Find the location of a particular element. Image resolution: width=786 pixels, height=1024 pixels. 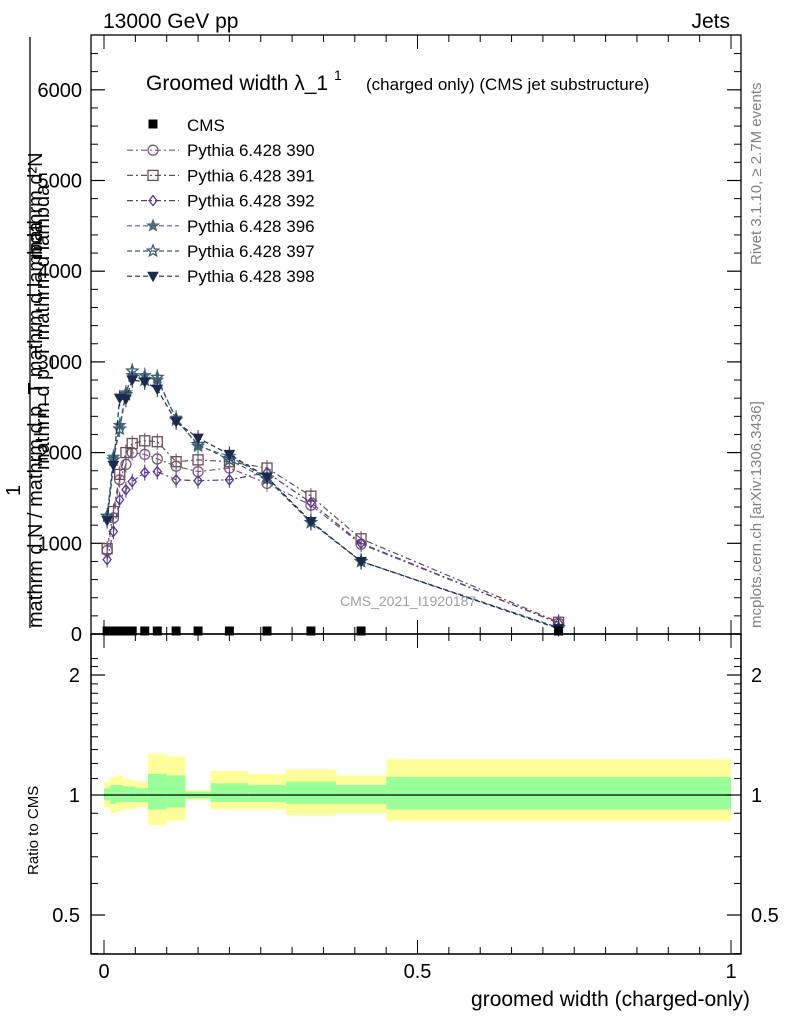

series-pythia-6.428-390 is located at coordinates (333, 538).